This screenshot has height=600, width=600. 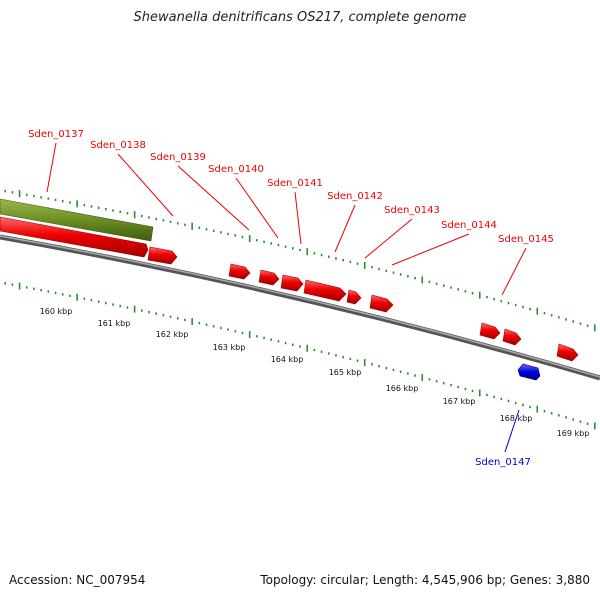 I want to click on reverse-gene-arrow, so click(x=529, y=372).